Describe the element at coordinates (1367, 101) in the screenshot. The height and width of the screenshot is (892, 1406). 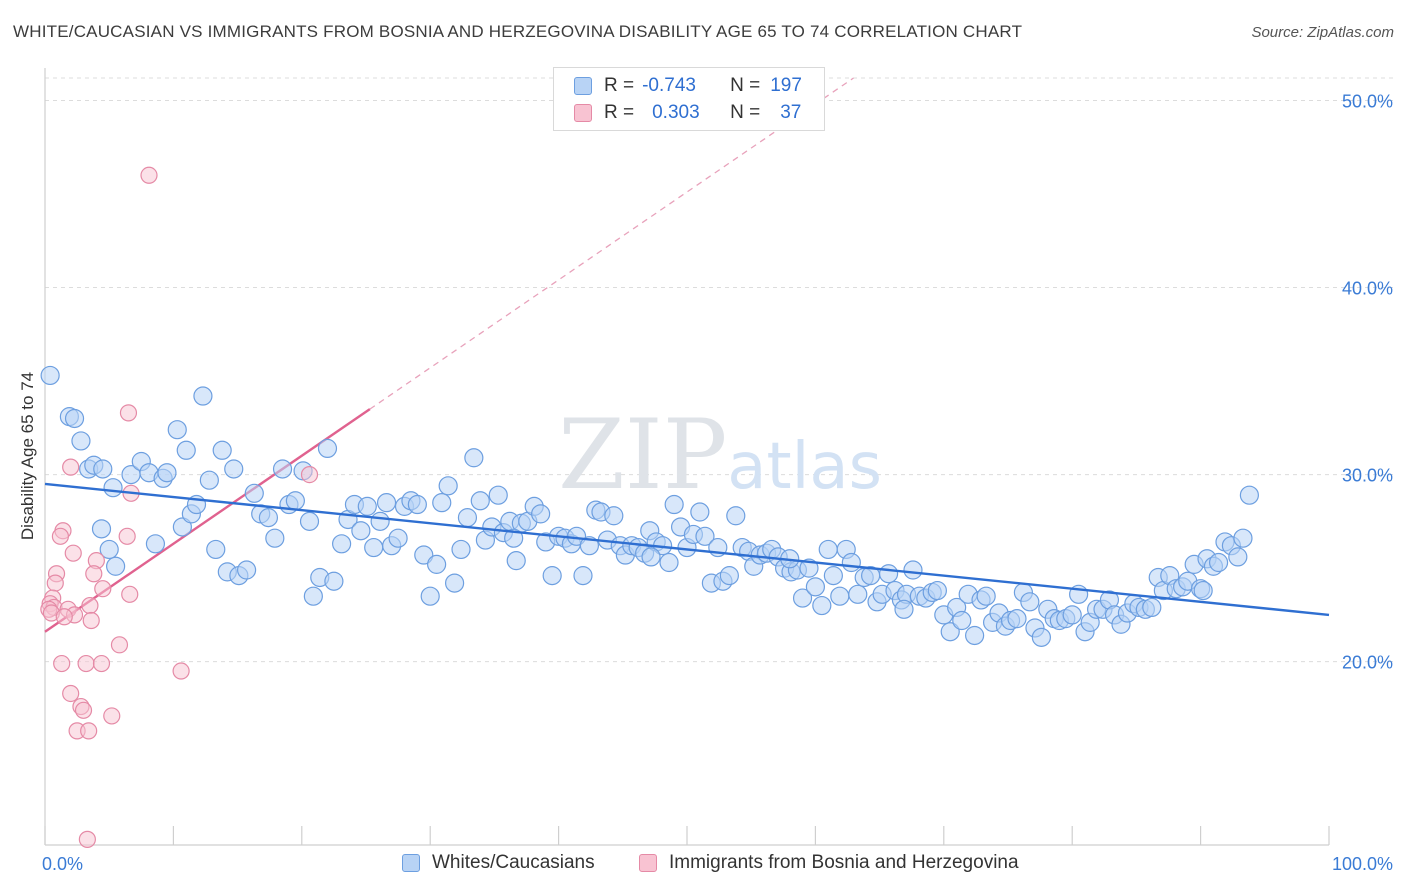
I see `y-tick-label: 50.0%` at that location.